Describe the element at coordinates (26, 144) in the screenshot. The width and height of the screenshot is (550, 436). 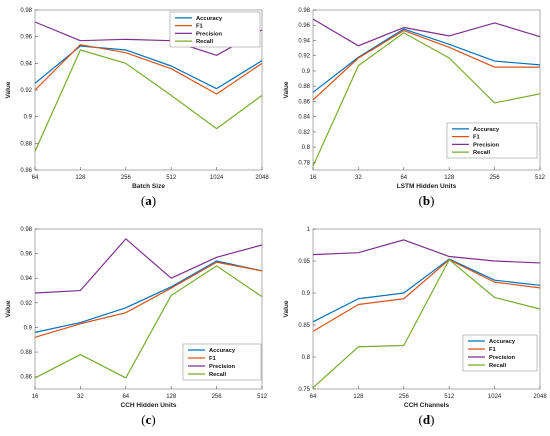
I see `y-tick-label: 0.88` at that location.